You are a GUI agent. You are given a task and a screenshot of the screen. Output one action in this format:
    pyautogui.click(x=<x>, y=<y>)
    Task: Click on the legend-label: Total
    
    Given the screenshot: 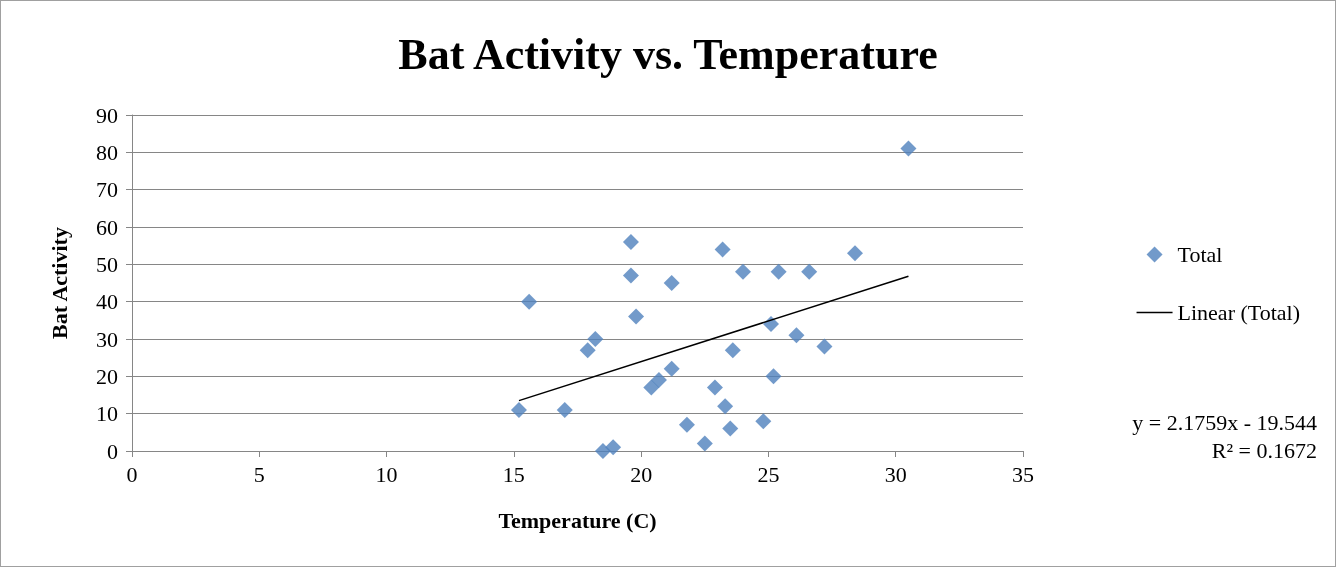 What is the action you would take?
    pyautogui.click(x=1200, y=254)
    